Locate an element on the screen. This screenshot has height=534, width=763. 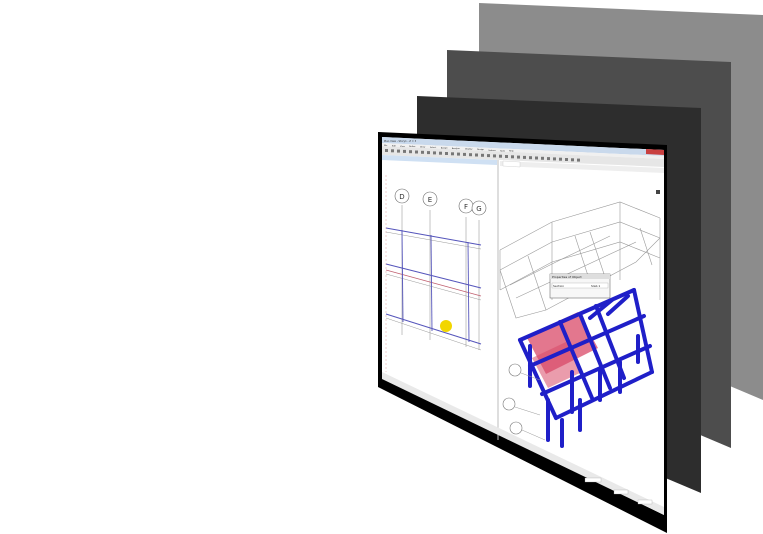
right-view-tab-strip is located at coordinates (582, 167).